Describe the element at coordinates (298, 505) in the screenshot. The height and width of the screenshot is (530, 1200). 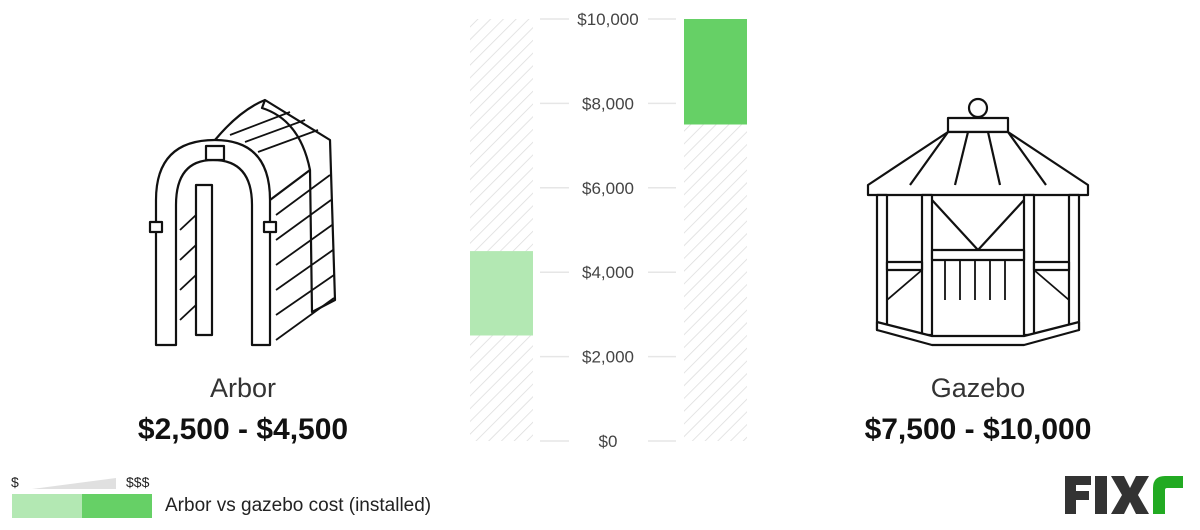
I see `legend-text: Arbor vs gazebo cost (installed)` at that location.